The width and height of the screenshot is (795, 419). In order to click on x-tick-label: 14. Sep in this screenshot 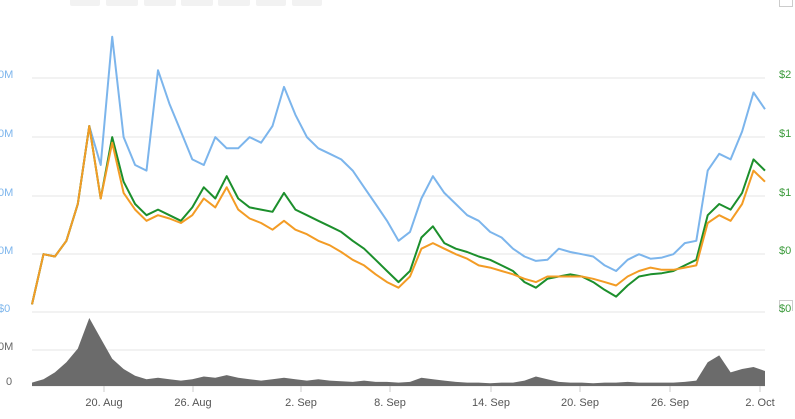, I will do `click(491, 403)`.